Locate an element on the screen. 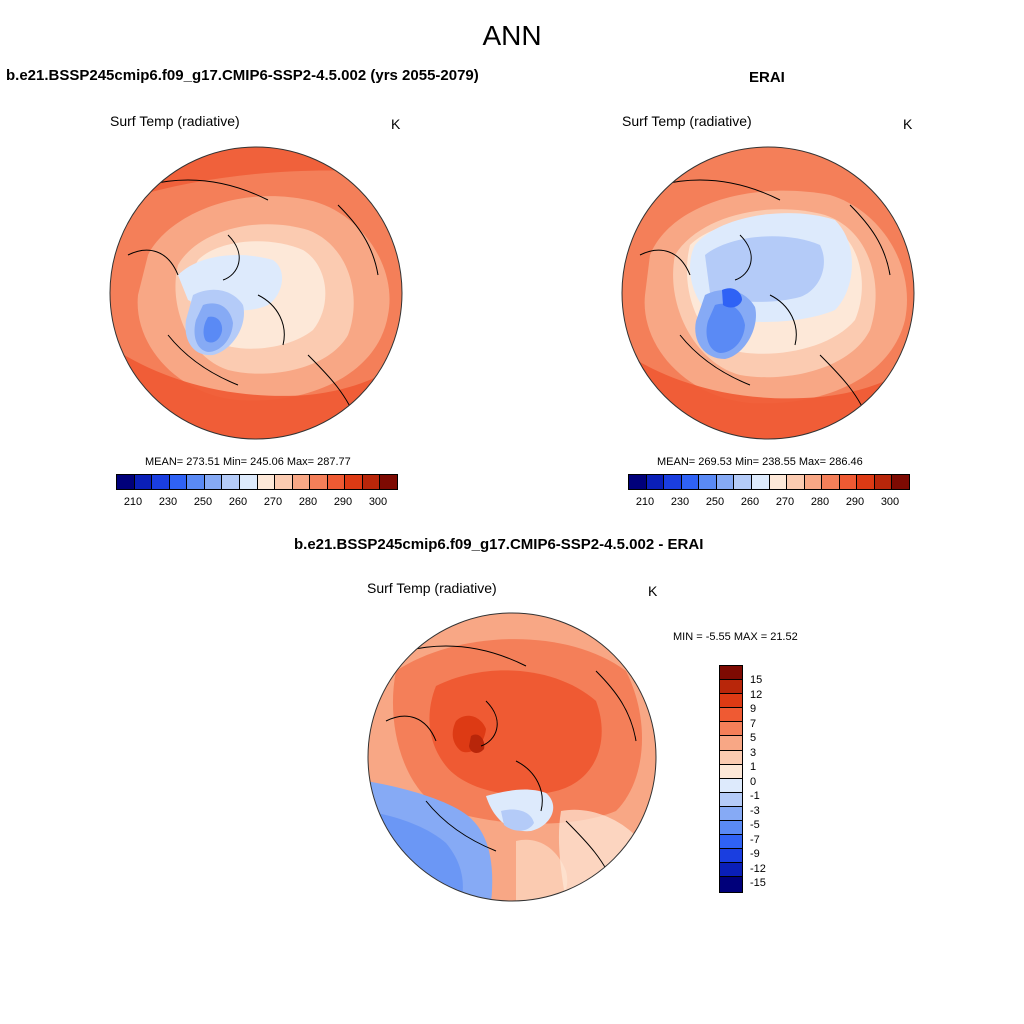 The width and height of the screenshot is (1024, 1024). obs-field-label: Surf Temp (radiative) is located at coordinates (687, 121).